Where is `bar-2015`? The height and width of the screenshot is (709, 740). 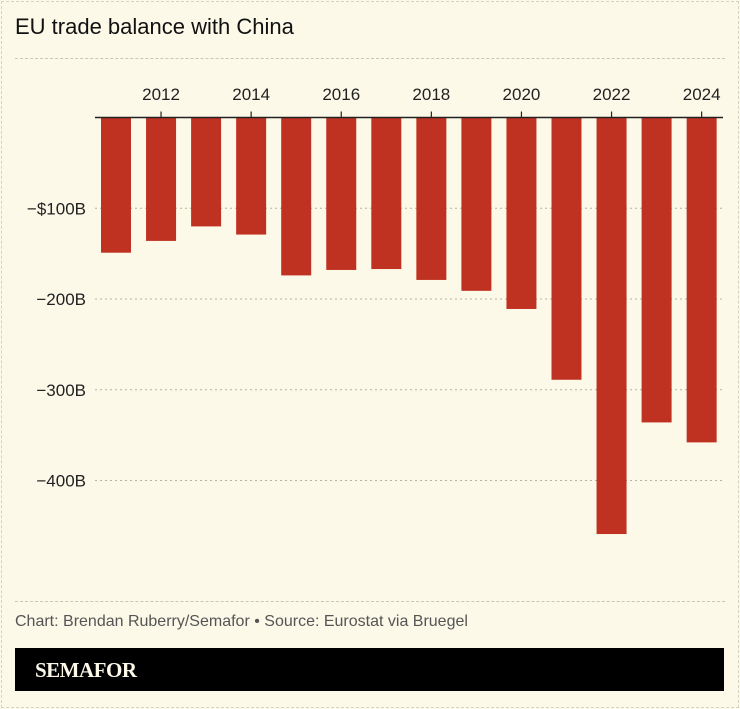 bar-2015 is located at coordinates (296, 196).